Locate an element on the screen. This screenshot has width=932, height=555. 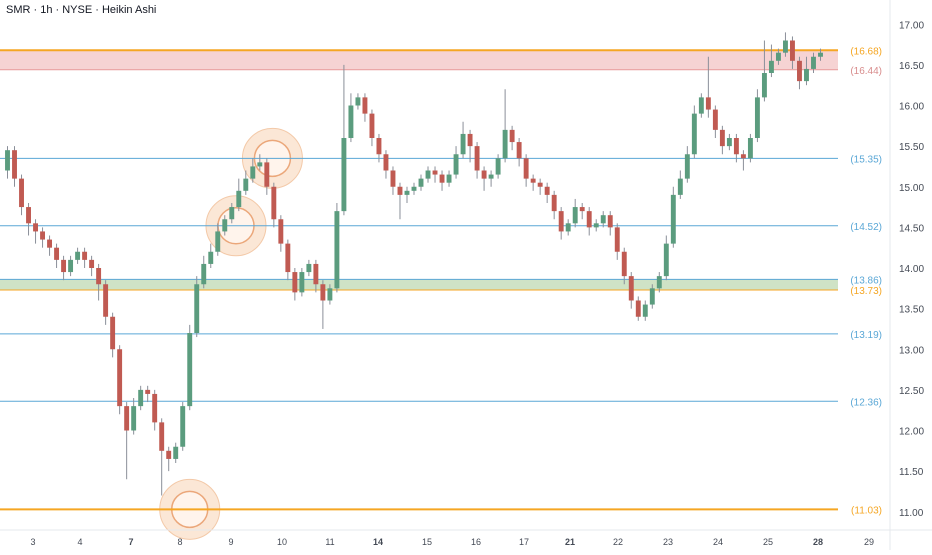
y-tick-label: 12.50 is located at coordinates (911, 391).